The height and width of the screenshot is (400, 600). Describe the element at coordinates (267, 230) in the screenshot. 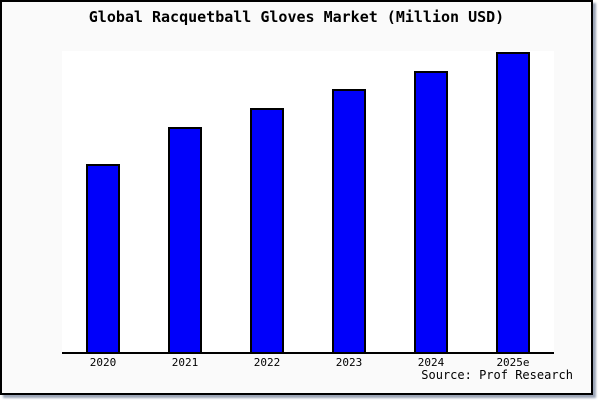

I see `bar-2022` at that location.